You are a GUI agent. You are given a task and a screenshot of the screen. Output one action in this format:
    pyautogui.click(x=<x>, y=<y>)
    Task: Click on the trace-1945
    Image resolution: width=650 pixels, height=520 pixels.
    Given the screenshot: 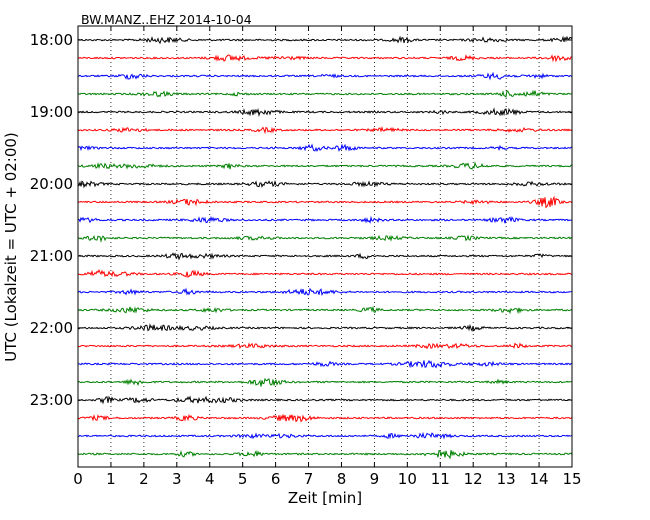 What is the action you would take?
    pyautogui.click(x=325, y=165)
    